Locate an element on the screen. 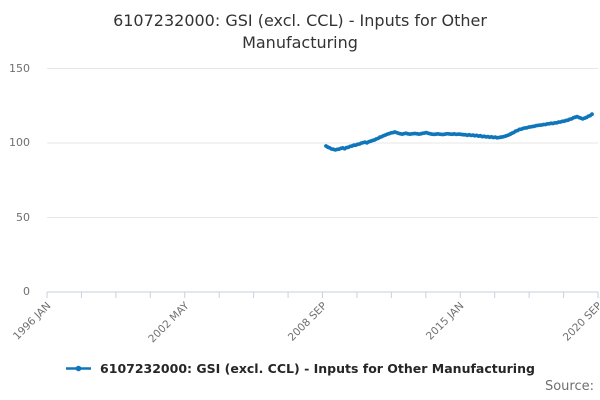 This screenshot has height=400, width=600. y-axis-tick-label: 150 is located at coordinates (19, 68).